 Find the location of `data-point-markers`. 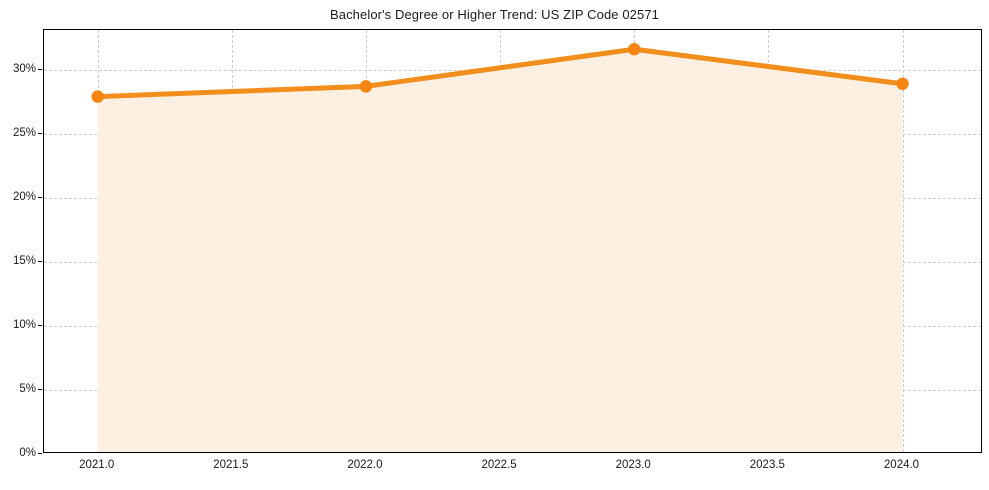

data-point-markers is located at coordinates (500, 73).